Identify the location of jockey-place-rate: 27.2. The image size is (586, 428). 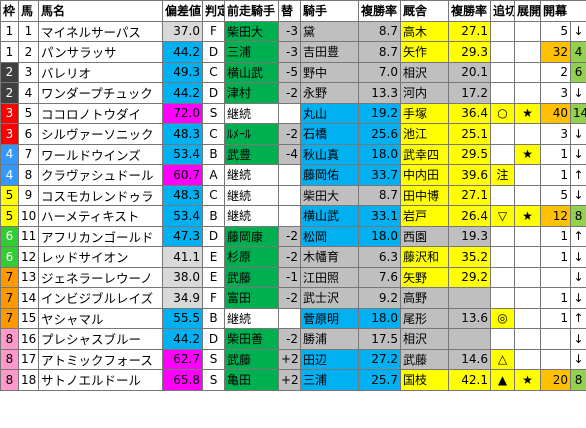
(379, 359).